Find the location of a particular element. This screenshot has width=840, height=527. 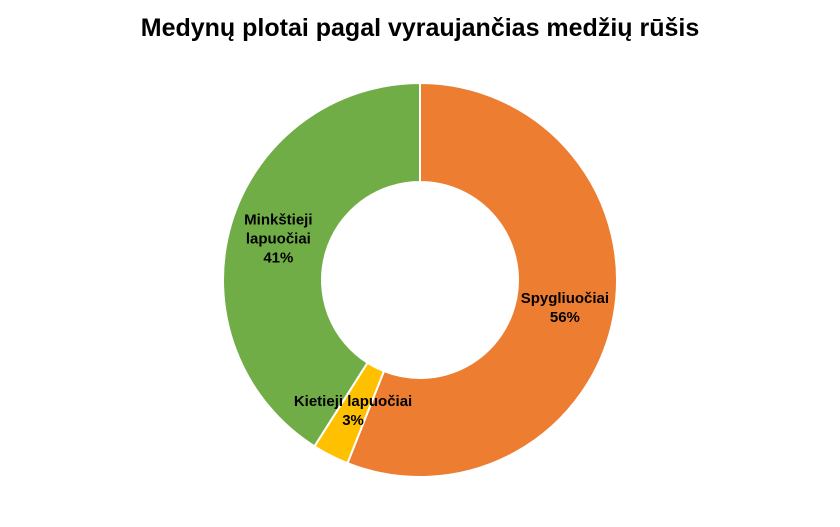

slice-label: Spygliuočiai 56% is located at coordinates (565, 308).